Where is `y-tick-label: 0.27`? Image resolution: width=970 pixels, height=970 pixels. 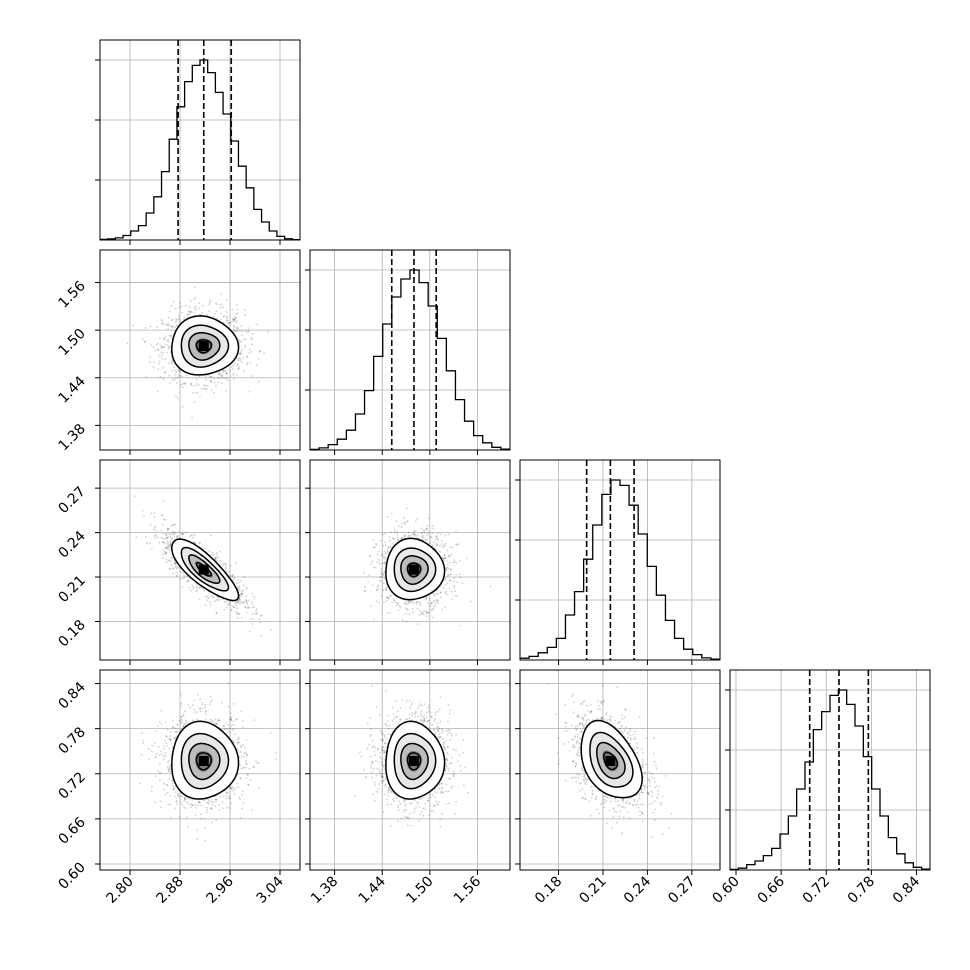
y-tick-label: 0.27 is located at coordinates (71, 500).